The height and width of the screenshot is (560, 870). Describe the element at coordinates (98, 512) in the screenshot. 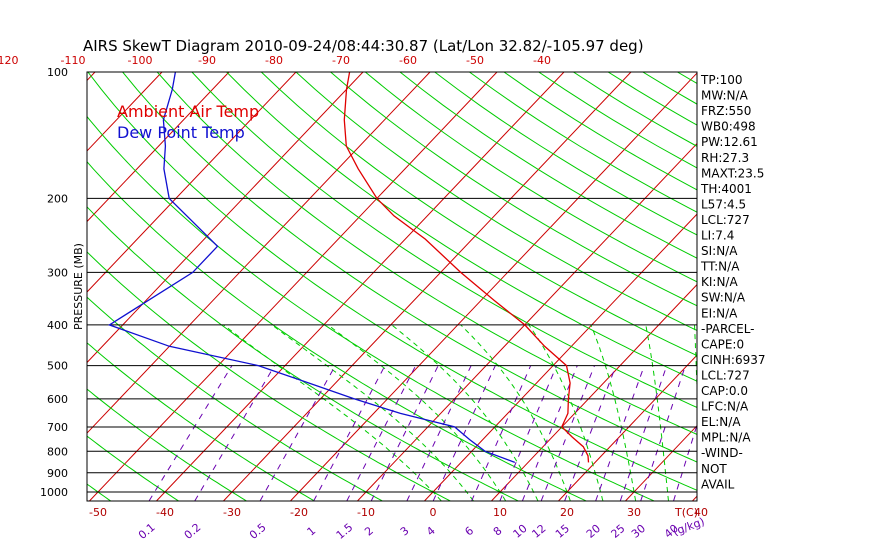

I see `temp-tick-label-bottom: -50` at that location.